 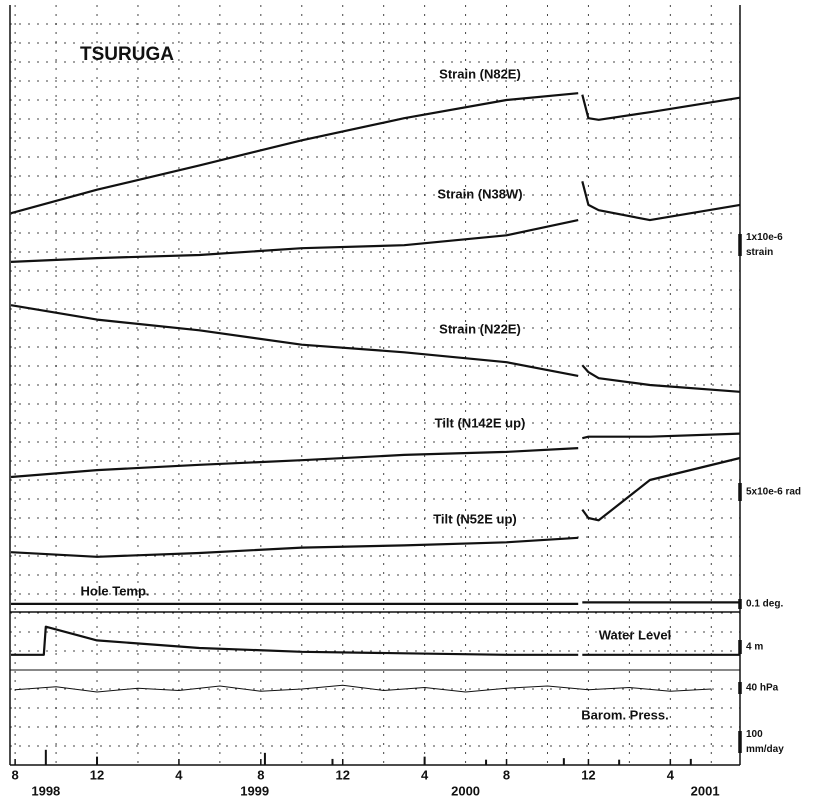 What do you see at coordinates (759, 252) in the screenshot?
I see `scale-label: strain` at bounding box center [759, 252].